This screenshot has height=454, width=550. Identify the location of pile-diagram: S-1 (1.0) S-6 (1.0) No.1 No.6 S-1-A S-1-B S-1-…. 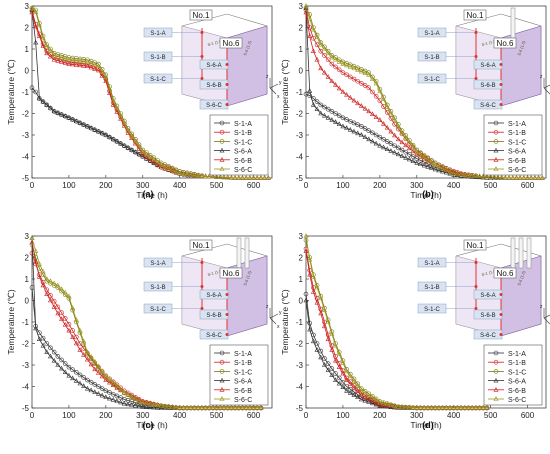
(483, 58).